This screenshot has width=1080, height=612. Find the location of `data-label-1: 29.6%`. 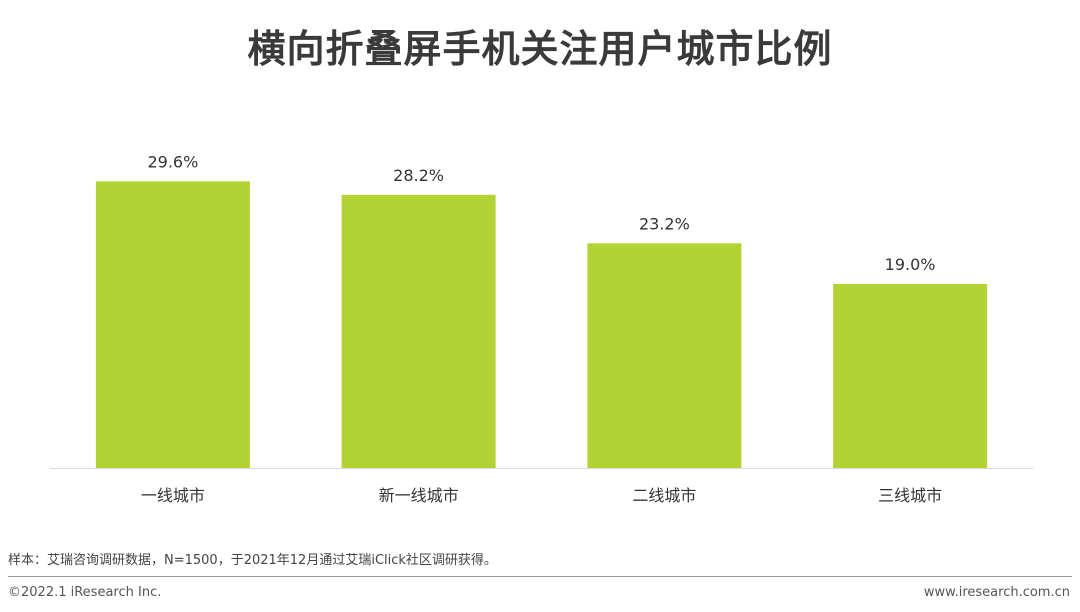

data-label-1: 29.6% is located at coordinates (172, 161).